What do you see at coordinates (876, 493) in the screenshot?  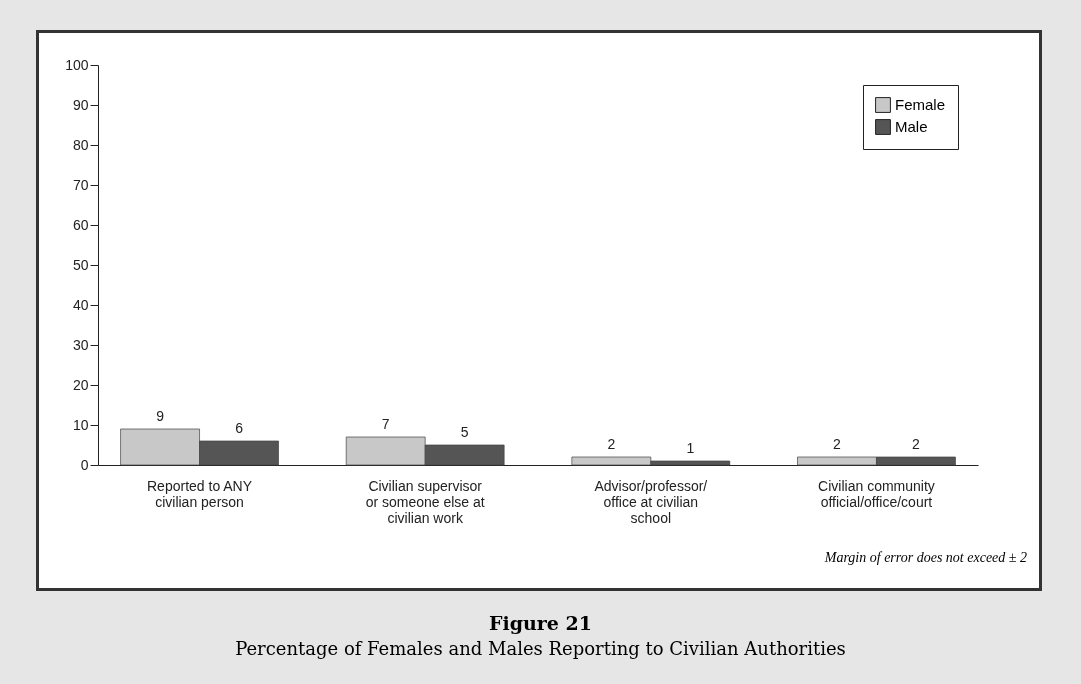 I see `x-tick-label: Civilian community official/office/court` at bounding box center [876, 493].